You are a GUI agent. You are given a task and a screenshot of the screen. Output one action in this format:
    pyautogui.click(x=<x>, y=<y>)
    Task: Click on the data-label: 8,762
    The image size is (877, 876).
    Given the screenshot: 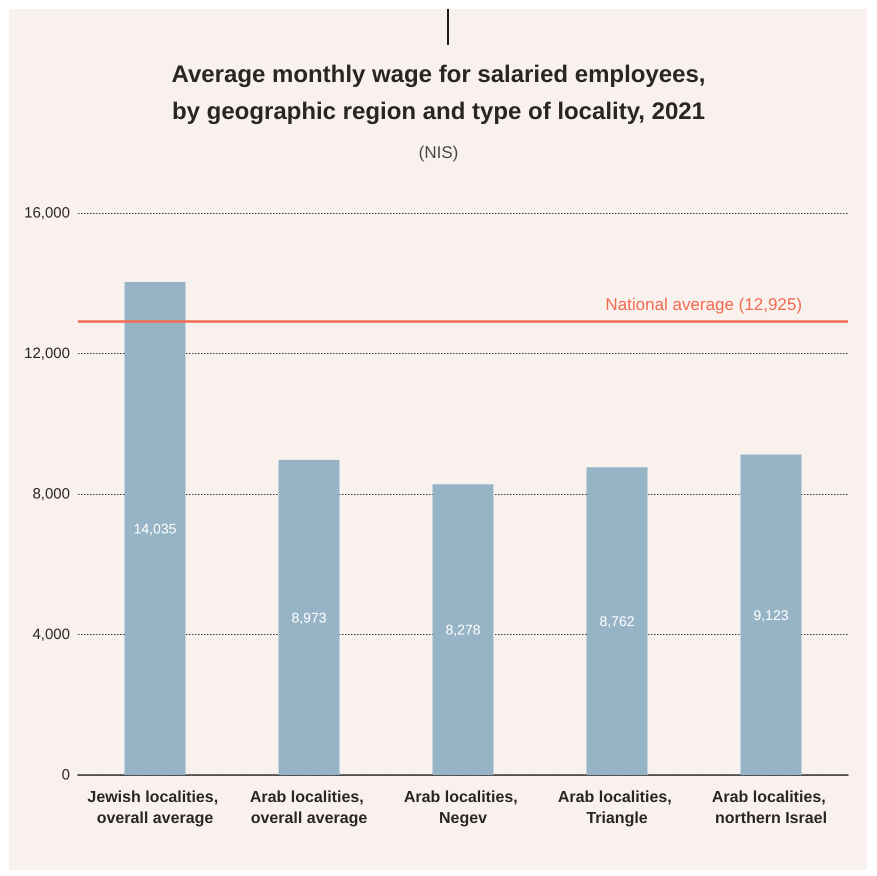 What is the action you would take?
    pyautogui.click(x=617, y=621)
    